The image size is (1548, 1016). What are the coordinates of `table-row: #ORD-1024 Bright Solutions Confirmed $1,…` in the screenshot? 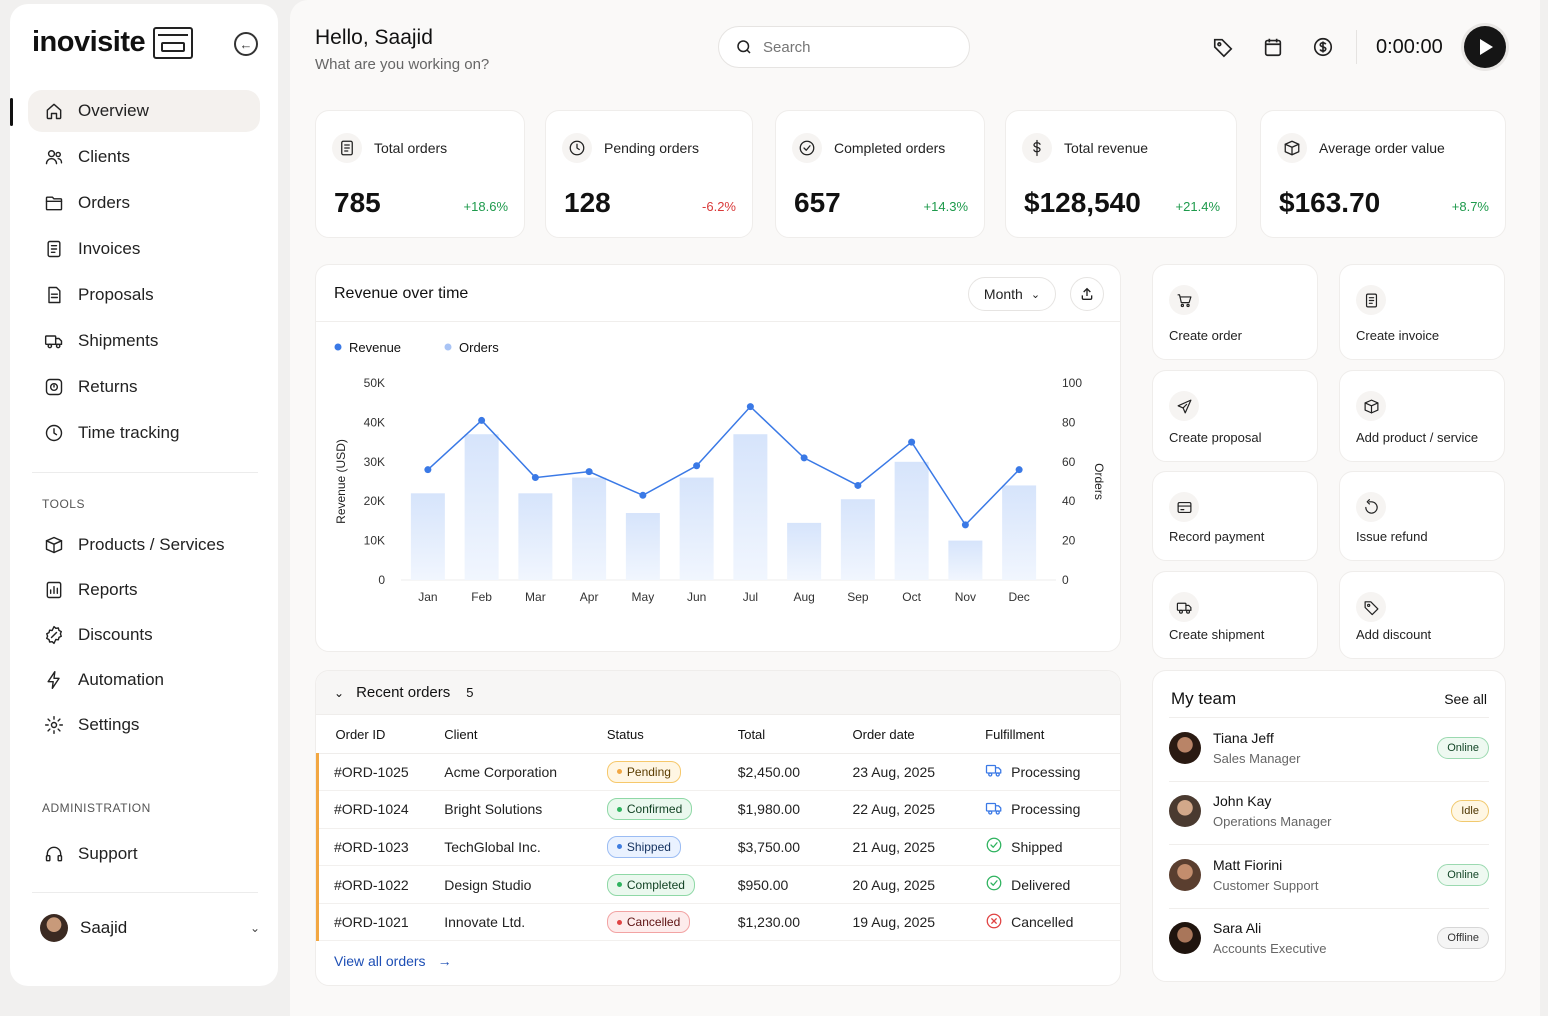 It's located at (718, 809).